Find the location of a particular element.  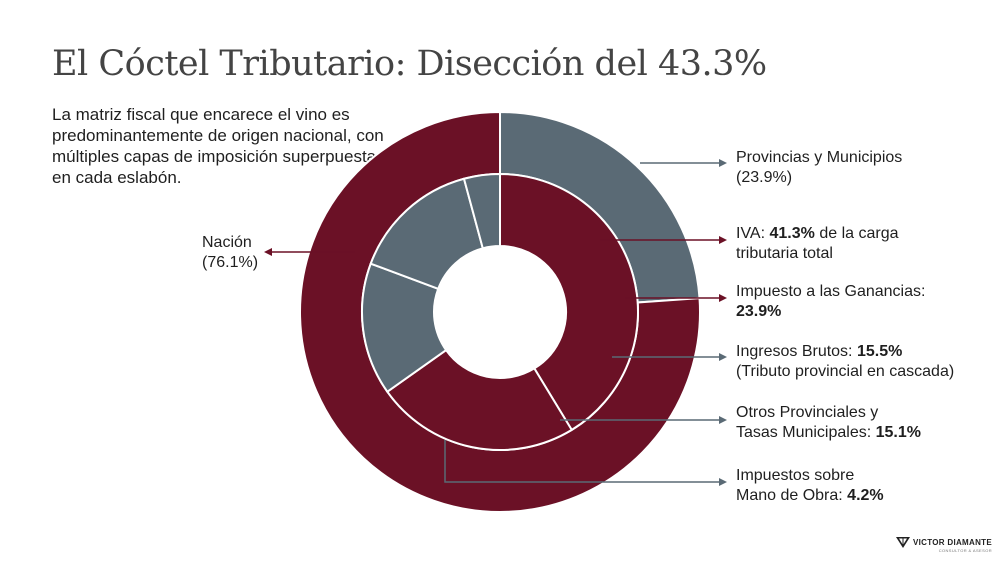

leader-arrow-mano is located at coordinates (723, 482).